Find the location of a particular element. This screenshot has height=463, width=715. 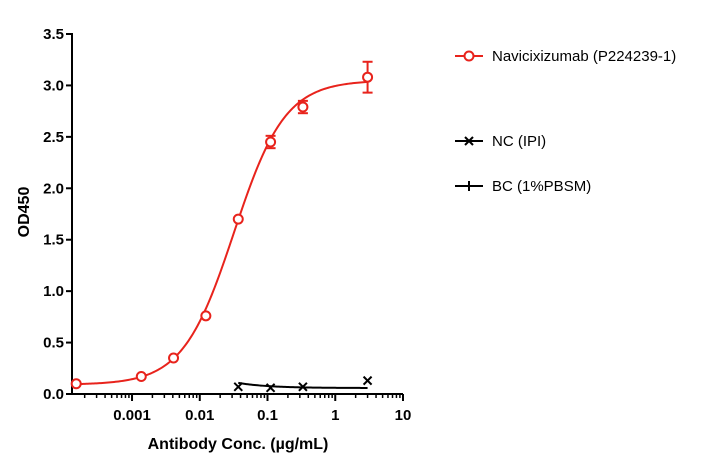

x-axis-title: Antibody Conc. (µg/mL) is located at coordinates (238, 444).